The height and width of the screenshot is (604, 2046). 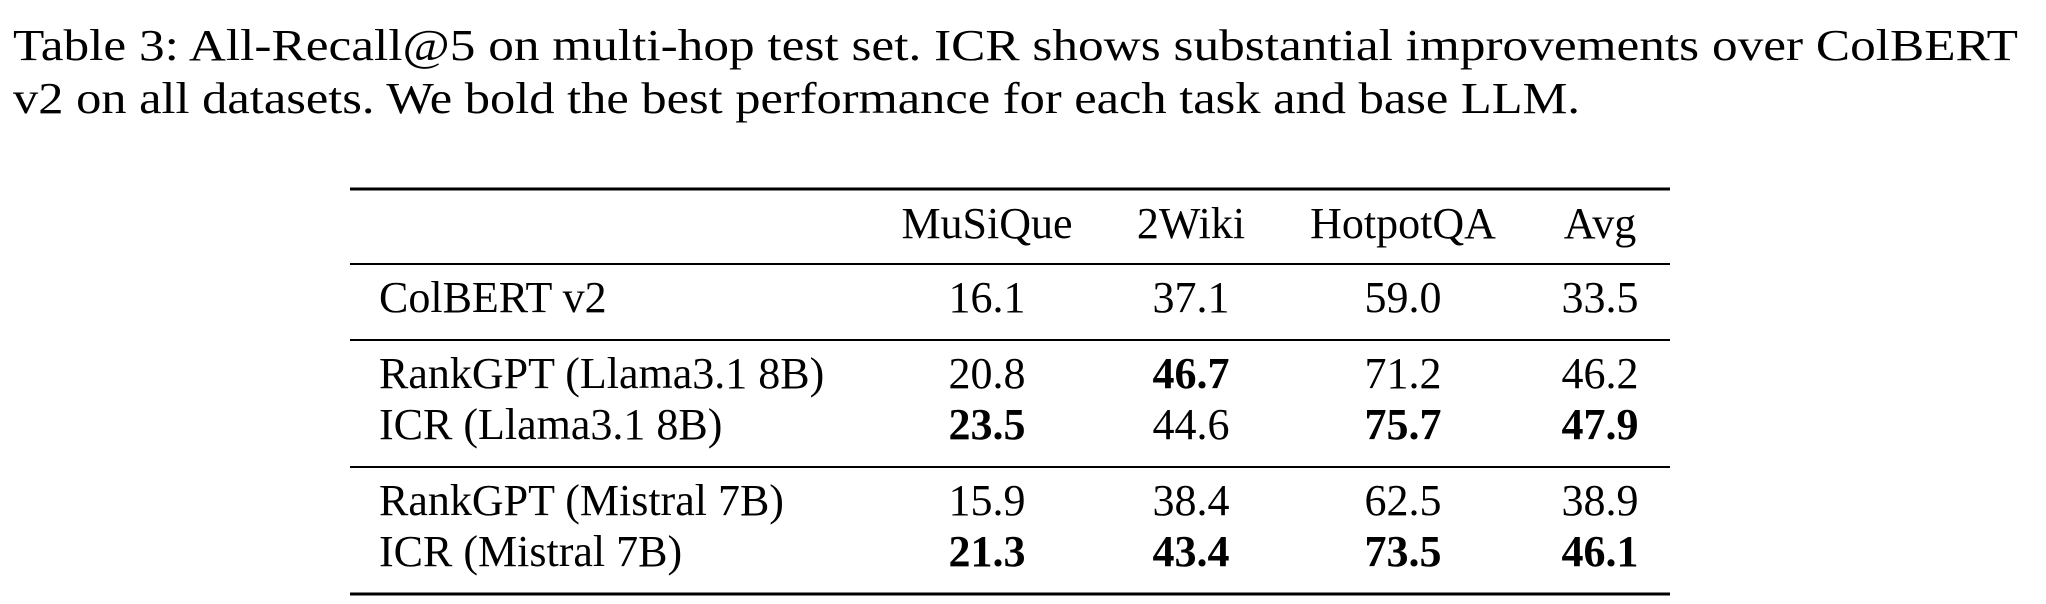 I want to click on cell: 71.2, so click(x=1403, y=373).